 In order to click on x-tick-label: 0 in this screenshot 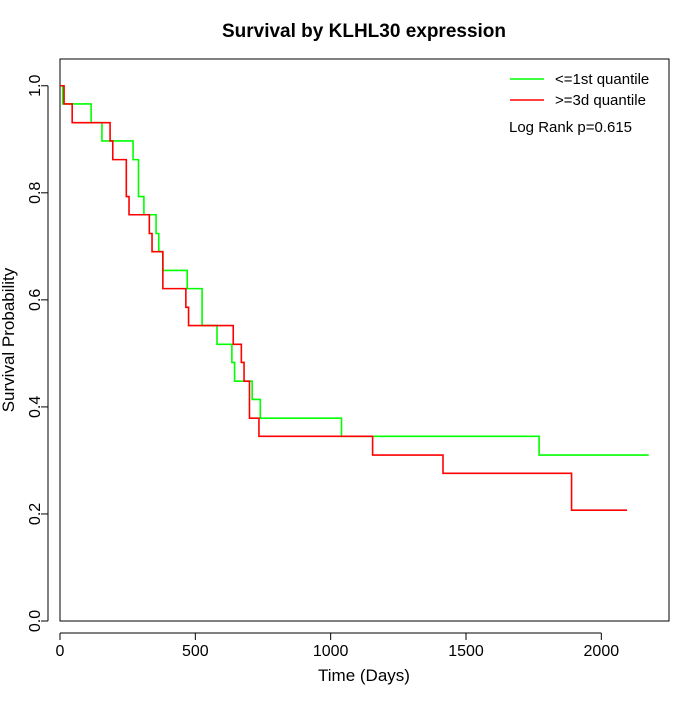, I will do `click(60, 651)`.